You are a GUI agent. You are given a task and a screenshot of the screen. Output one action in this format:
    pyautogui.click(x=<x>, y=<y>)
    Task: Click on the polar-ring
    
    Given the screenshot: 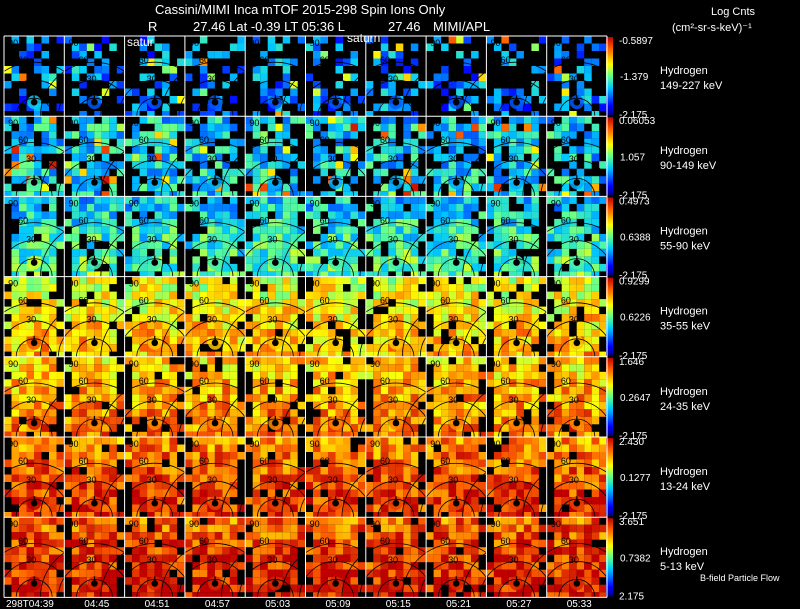 What is the action you would take?
    pyautogui.click(x=155, y=419)
    